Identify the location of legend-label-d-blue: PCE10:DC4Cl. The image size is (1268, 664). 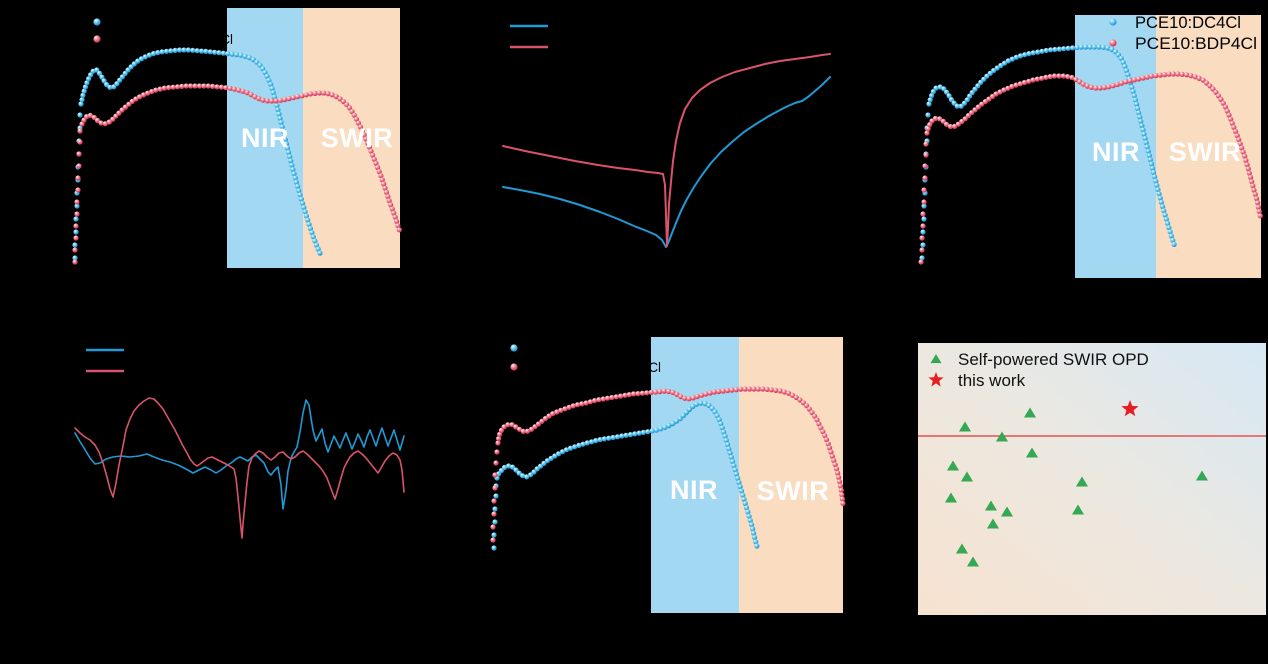
(176, 350).